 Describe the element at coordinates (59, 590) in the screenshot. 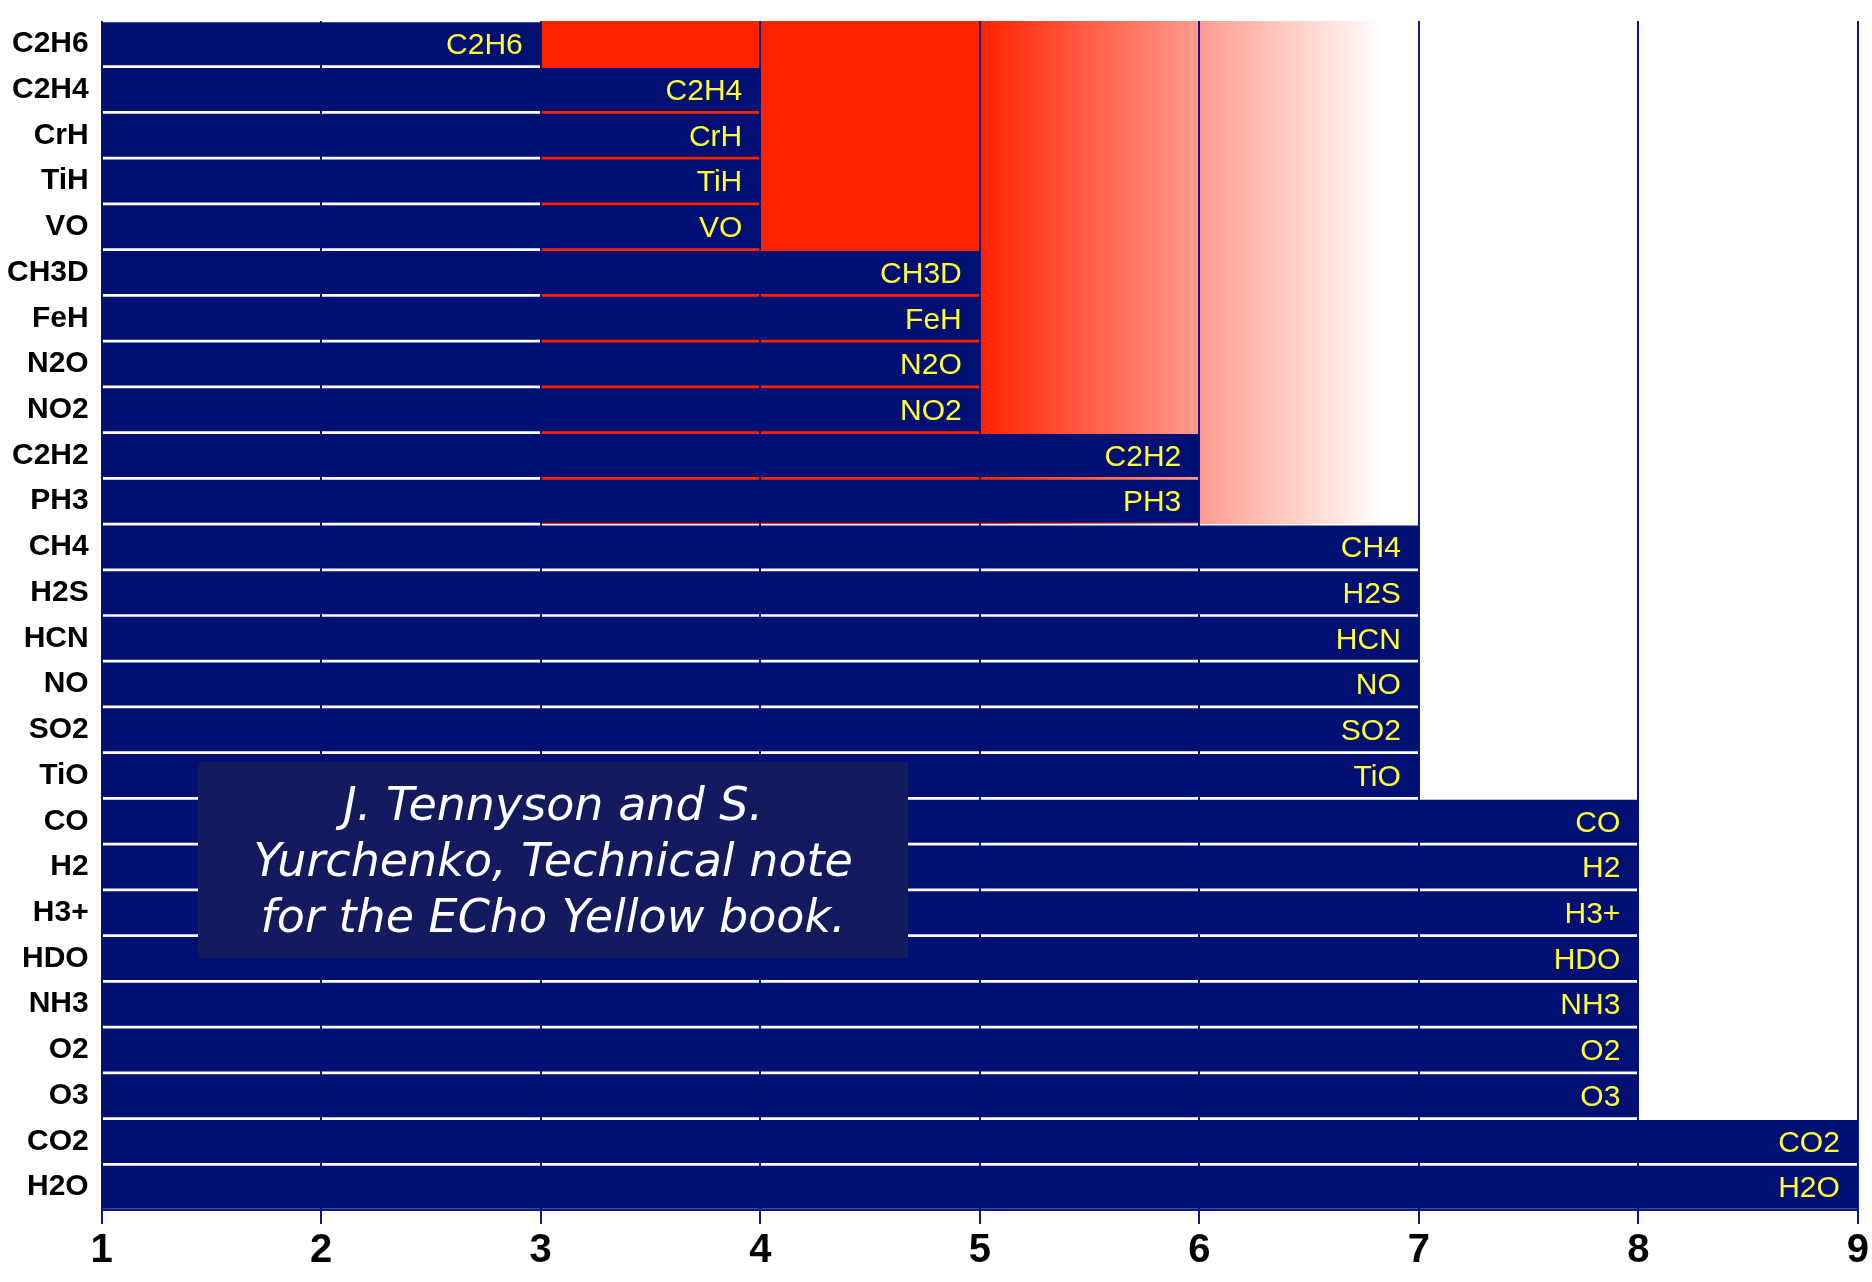

I see `y-tick-label: H2S` at that location.